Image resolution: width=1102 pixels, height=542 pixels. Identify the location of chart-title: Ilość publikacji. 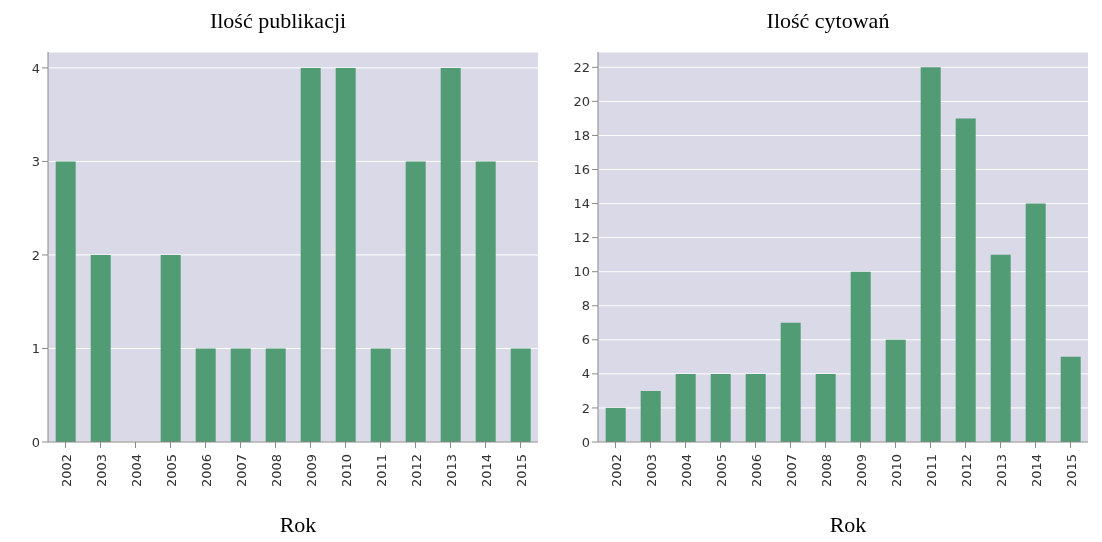
(278, 21).